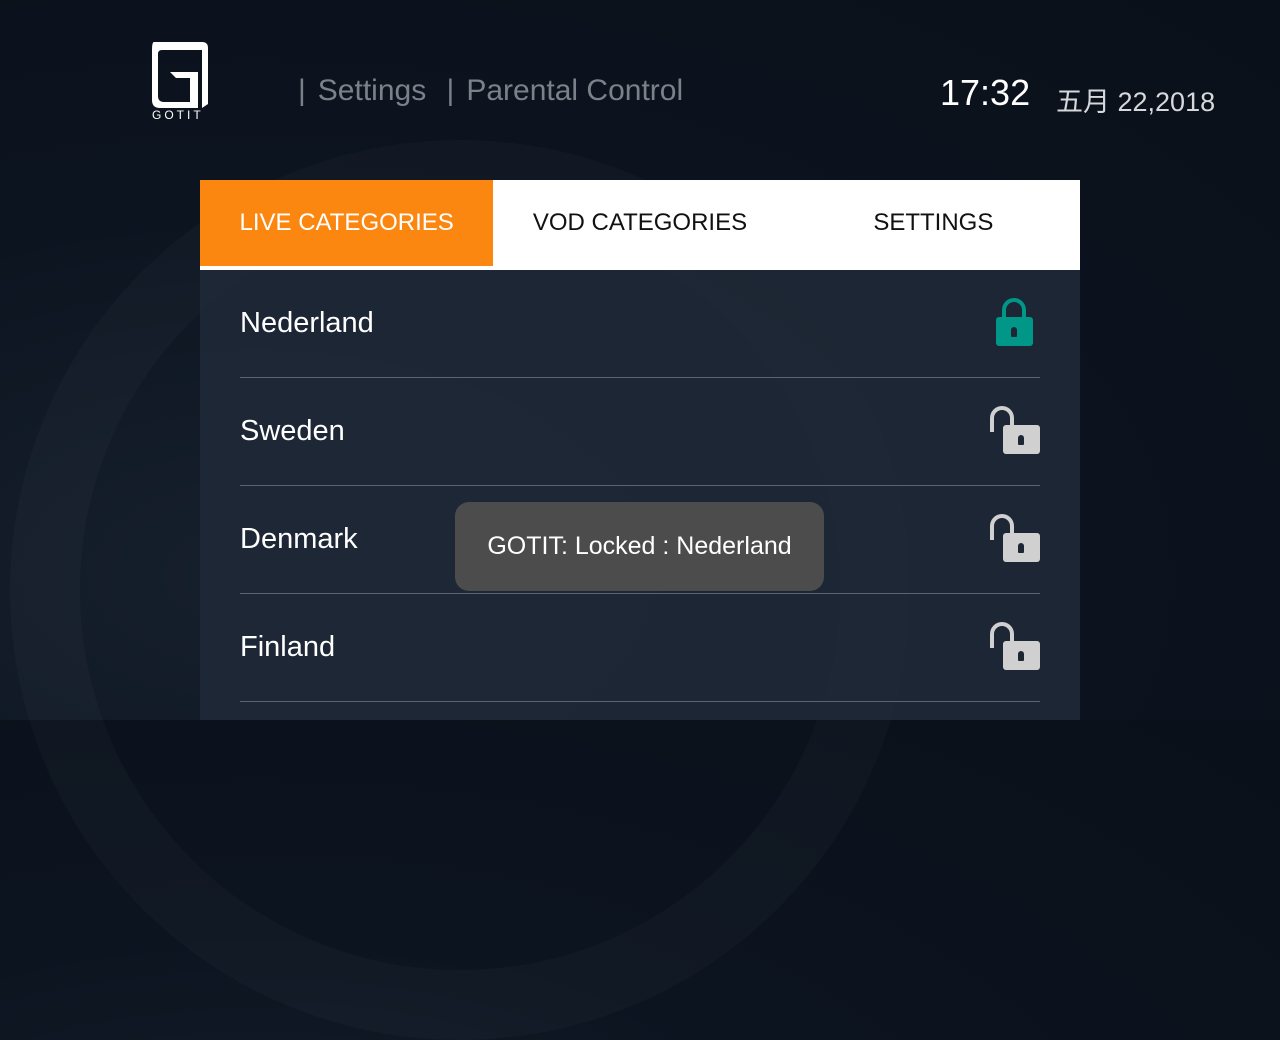  What do you see at coordinates (575, 90) in the screenshot?
I see `breadcrumb-parental-control: Parental Control` at bounding box center [575, 90].